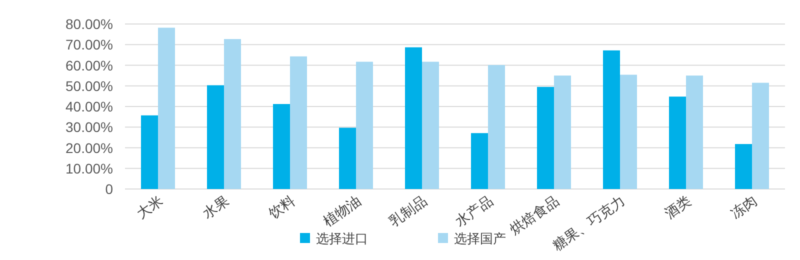  Describe the element at coordinates (89, 148) in the screenshot. I see `y-tick-label: 20.00%` at that location.